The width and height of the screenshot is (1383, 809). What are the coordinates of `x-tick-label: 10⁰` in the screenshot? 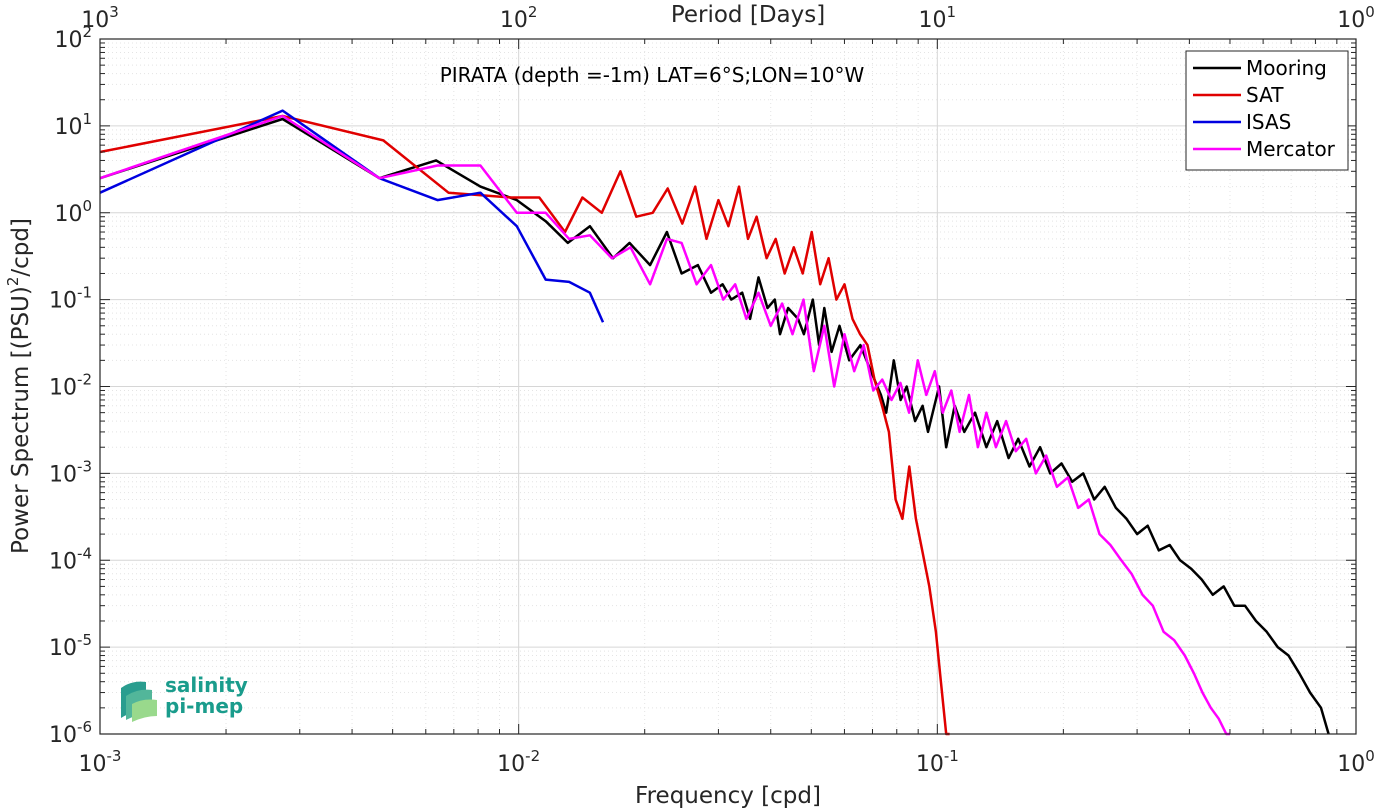 It's located at (1356, 762).